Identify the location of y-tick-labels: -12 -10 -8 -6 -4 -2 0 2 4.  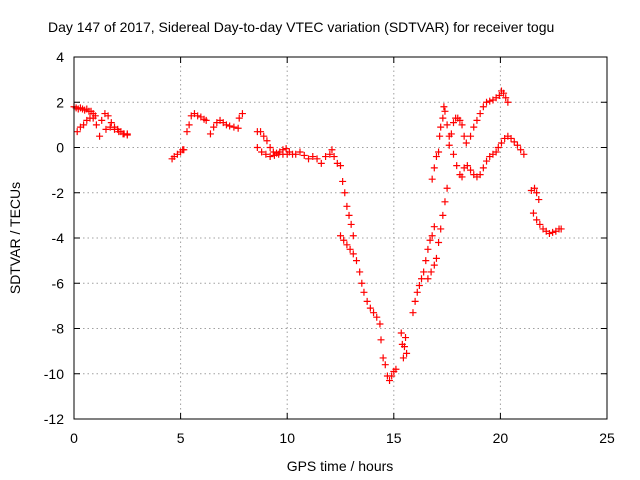
(54, 238).